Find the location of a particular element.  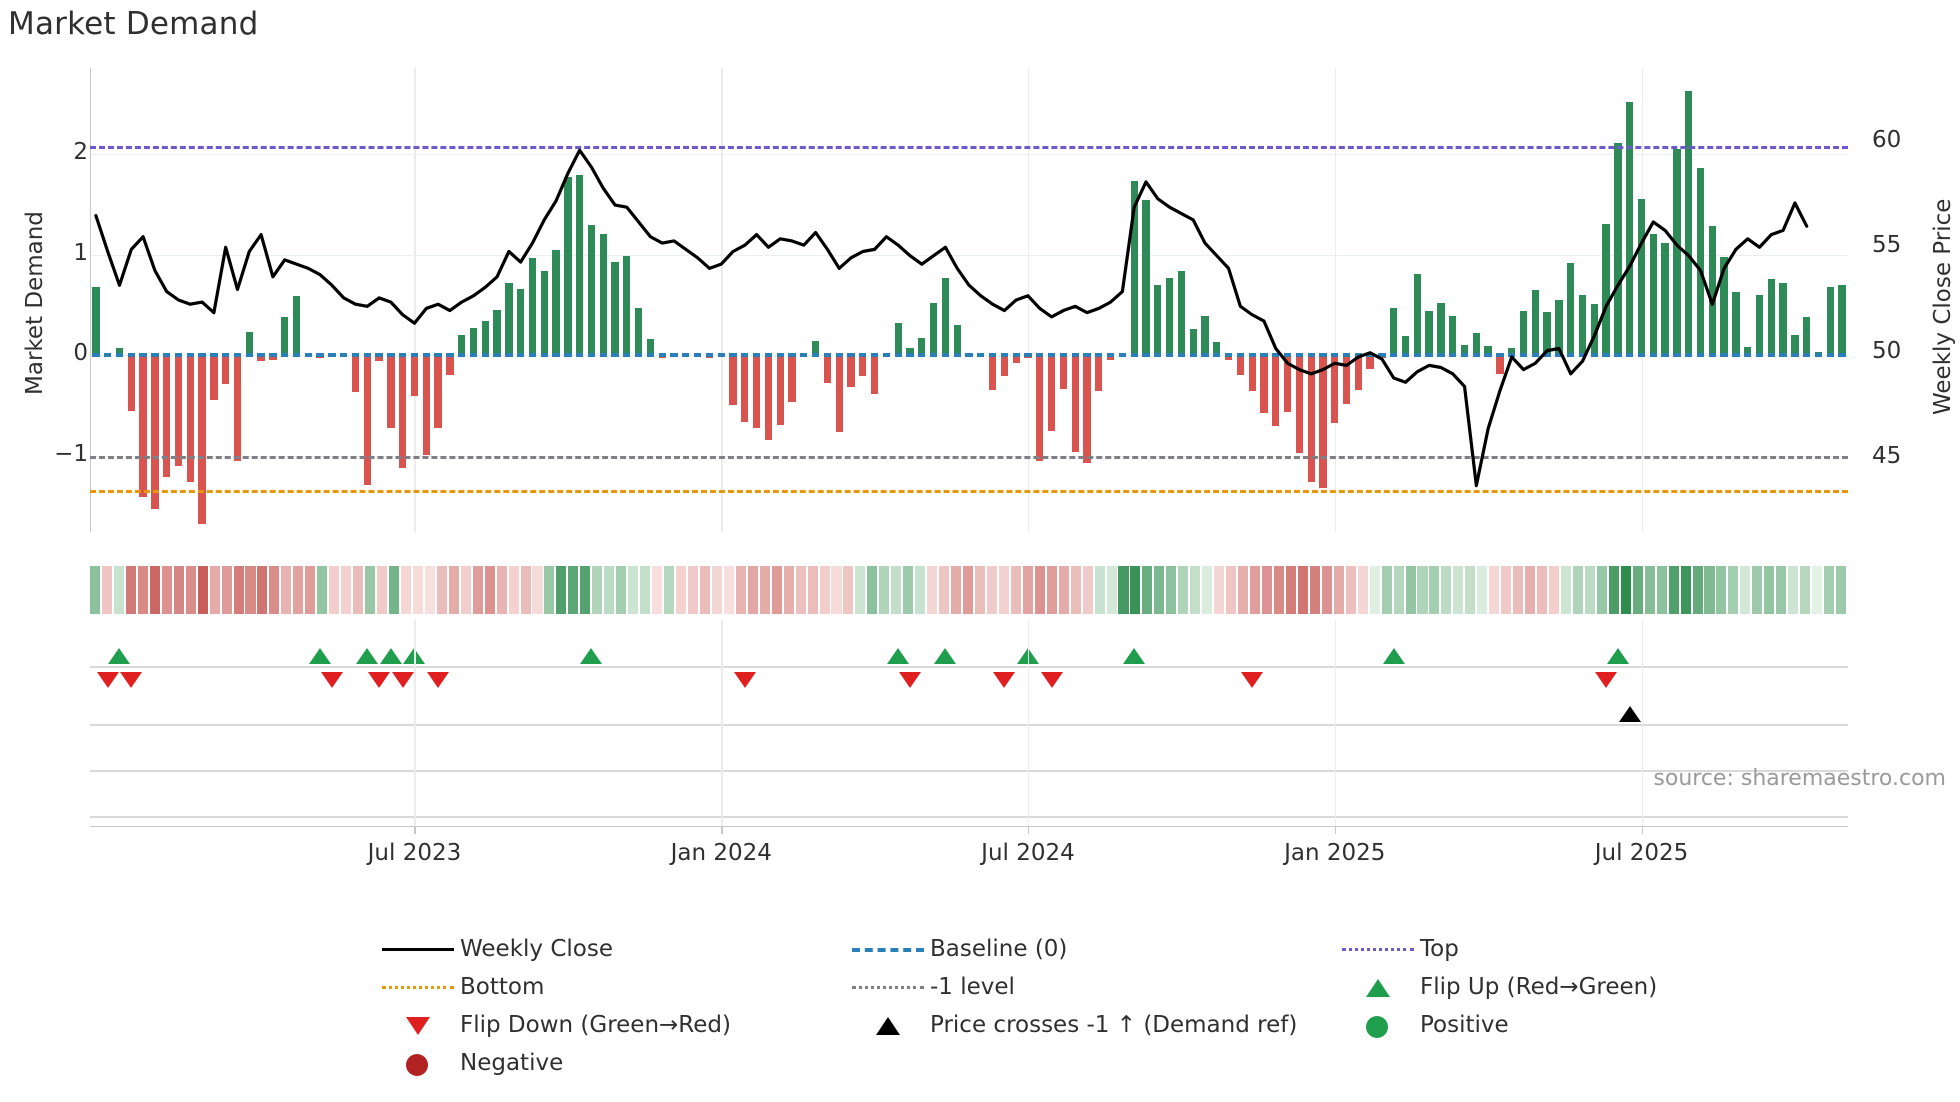

legend-item: Top is located at coordinates (1399, 949).